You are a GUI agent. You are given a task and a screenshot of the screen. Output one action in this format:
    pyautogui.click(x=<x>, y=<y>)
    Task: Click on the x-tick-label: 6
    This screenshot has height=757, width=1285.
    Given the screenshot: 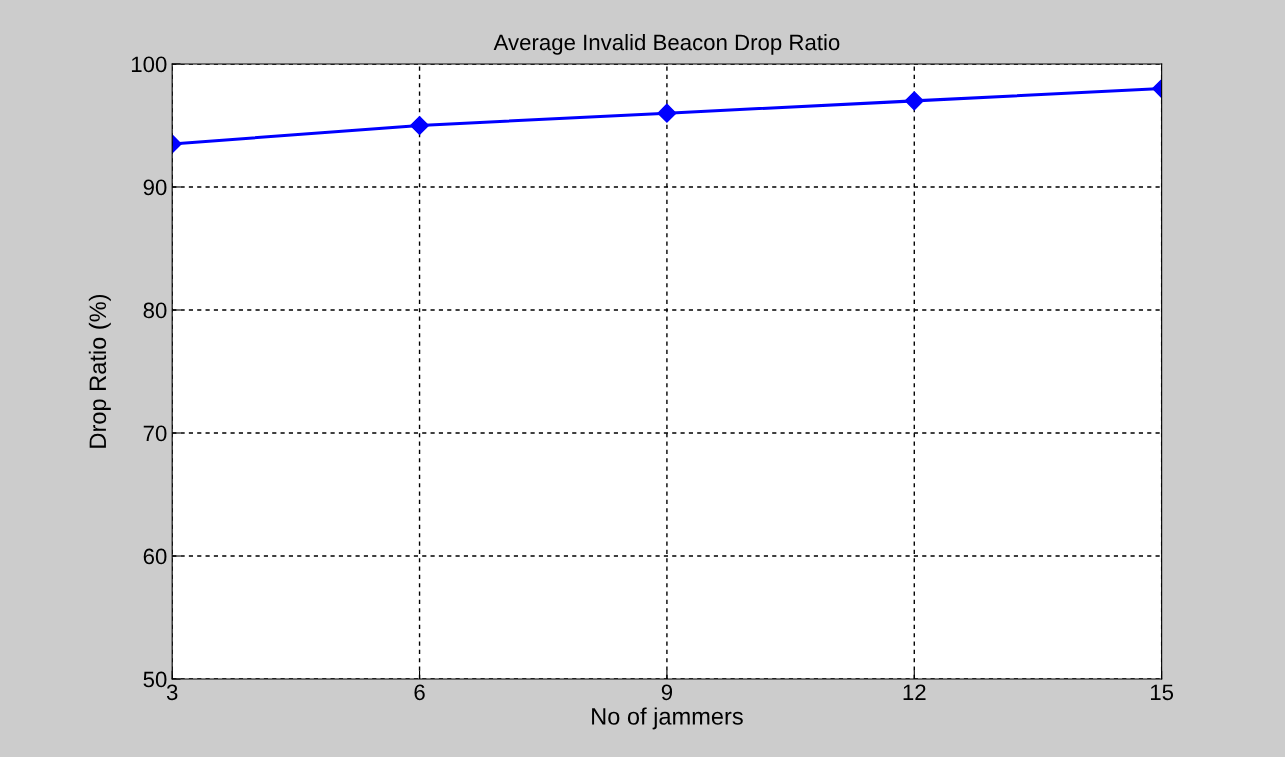 What is the action you would take?
    pyautogui.click(x=419, y=692)
    